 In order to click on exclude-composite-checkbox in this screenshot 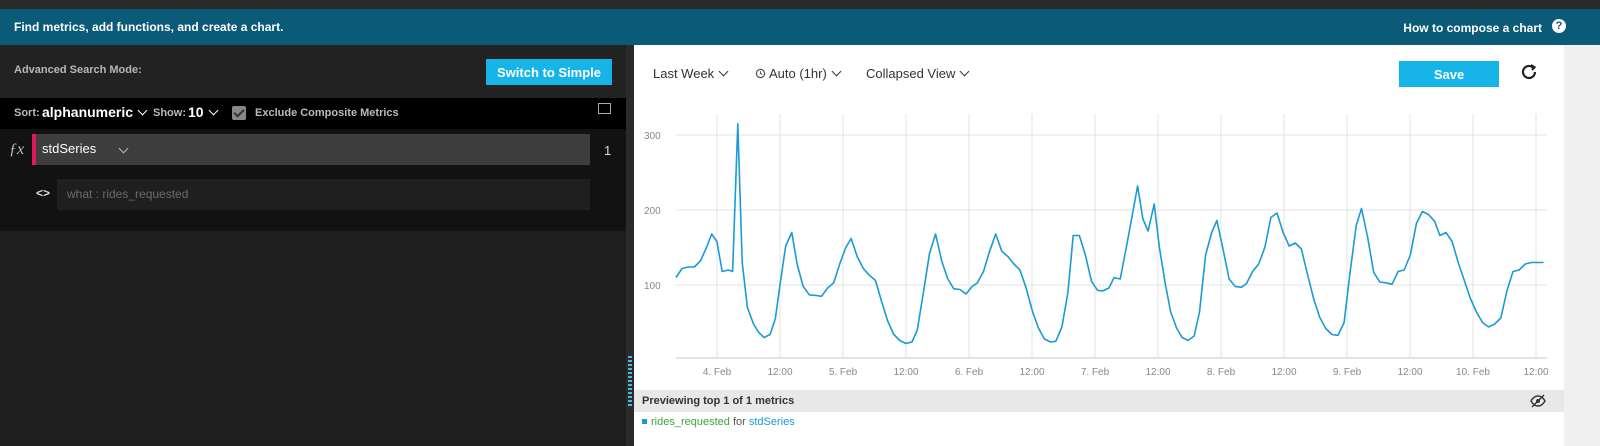, I will do `click(239, 113)`.